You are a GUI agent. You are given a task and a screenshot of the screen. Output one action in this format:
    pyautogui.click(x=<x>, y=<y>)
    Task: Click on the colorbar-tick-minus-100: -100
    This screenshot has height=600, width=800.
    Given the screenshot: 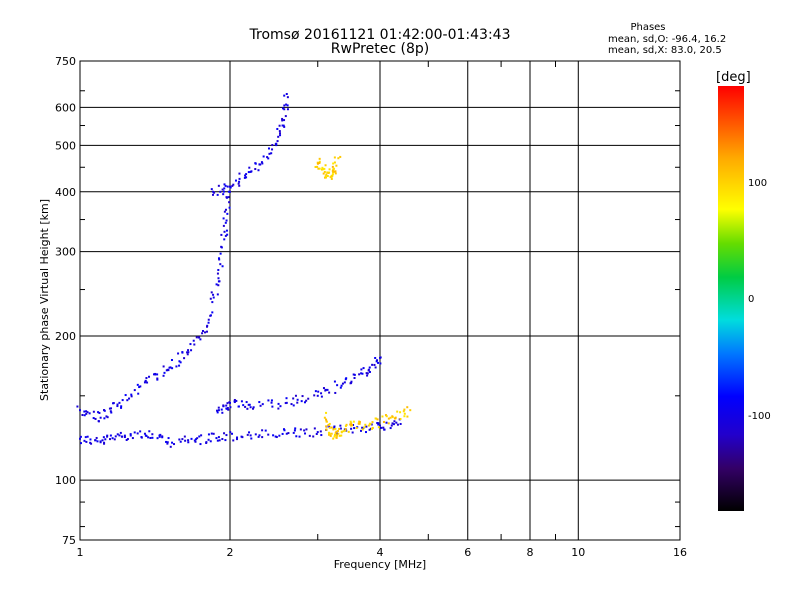 What is the action you would take?
    pyautogui.click(x=759, y=416)
    